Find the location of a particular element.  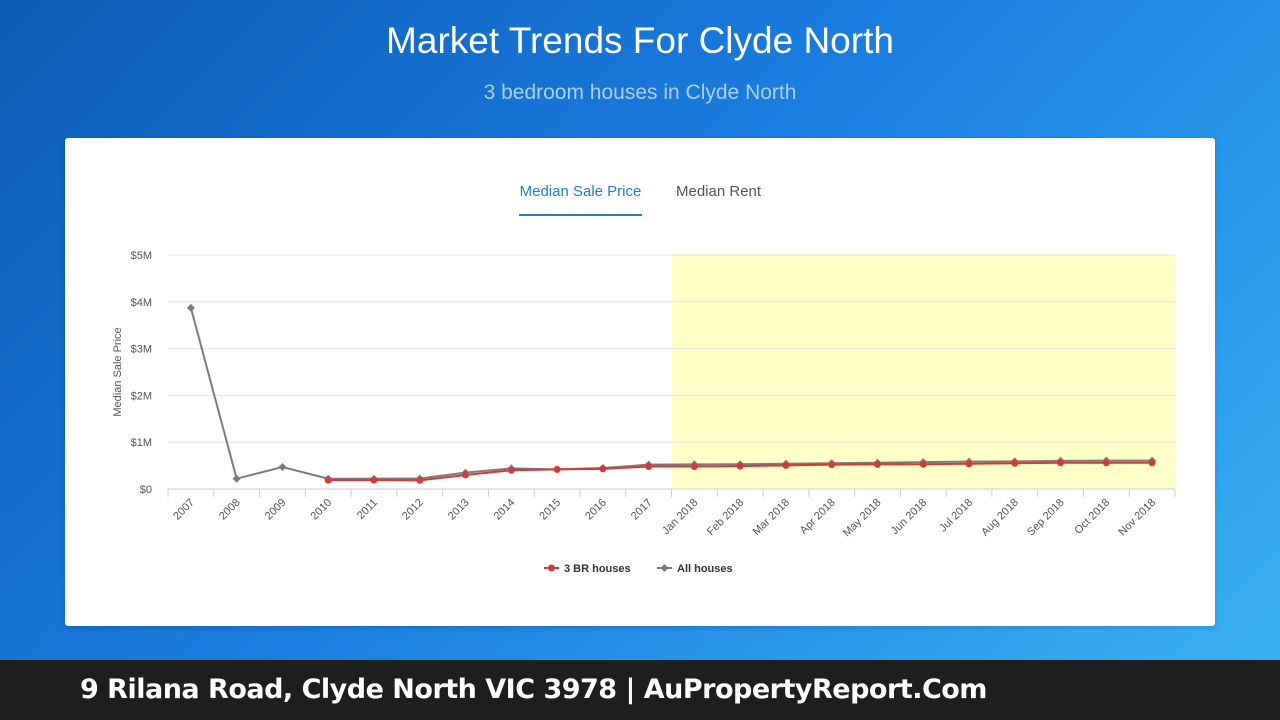

x-tick-label: 2013 is located at coordinates (459, 510).